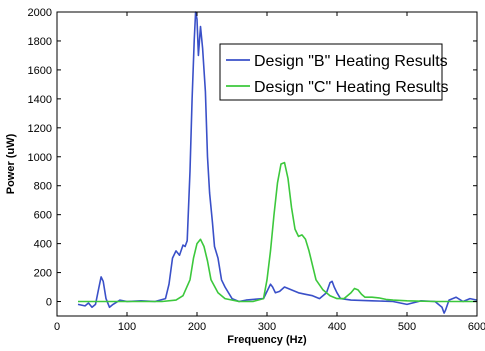  Describe the element at coordinates (40, 71) in the screenshot. I see `y-tick-label: 1600` at that location.